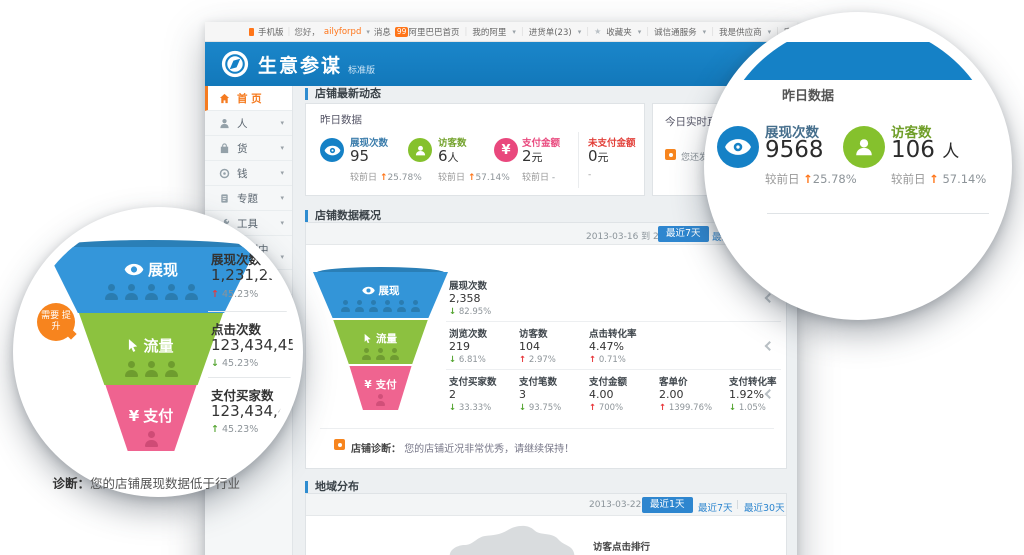 This screenshot has width=1024, height=555. I want to click on stat-change: ↑ 45.23%, so click(235, 294).